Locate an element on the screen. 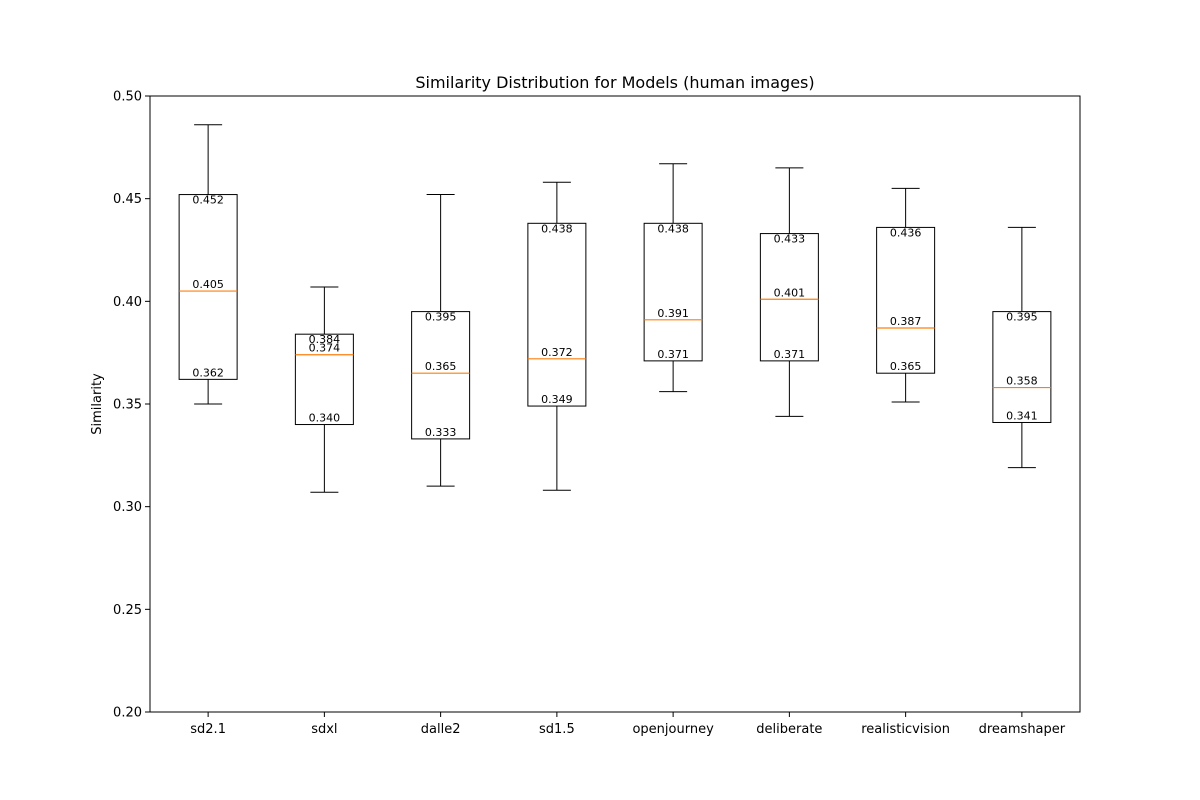  q1-value-label: 0.340 is located at coordinates (325, 418).